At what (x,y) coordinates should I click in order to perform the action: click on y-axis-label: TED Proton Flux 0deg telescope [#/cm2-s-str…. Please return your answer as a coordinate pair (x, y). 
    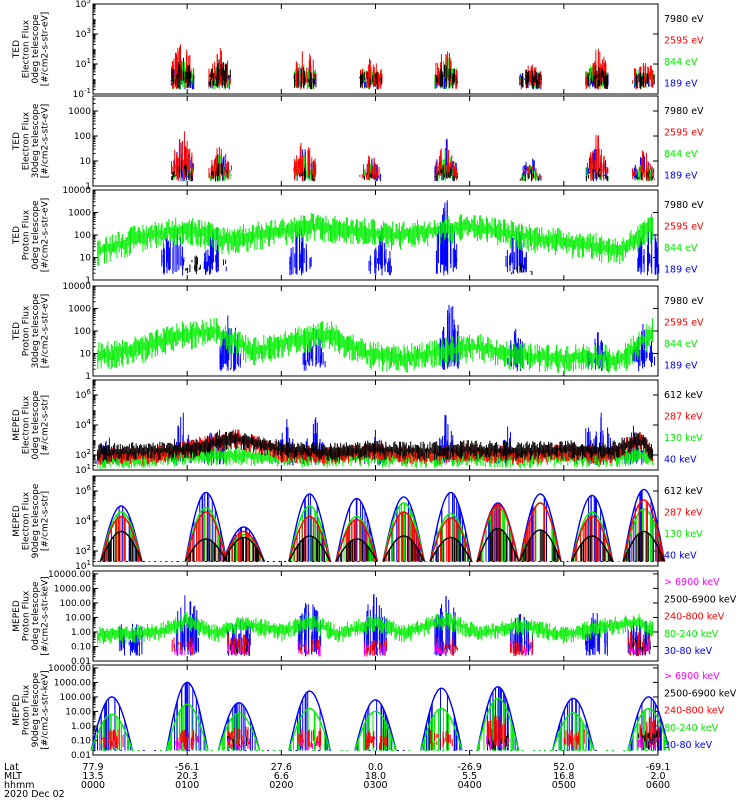
    Looking at the image, I should click on (31, 235).